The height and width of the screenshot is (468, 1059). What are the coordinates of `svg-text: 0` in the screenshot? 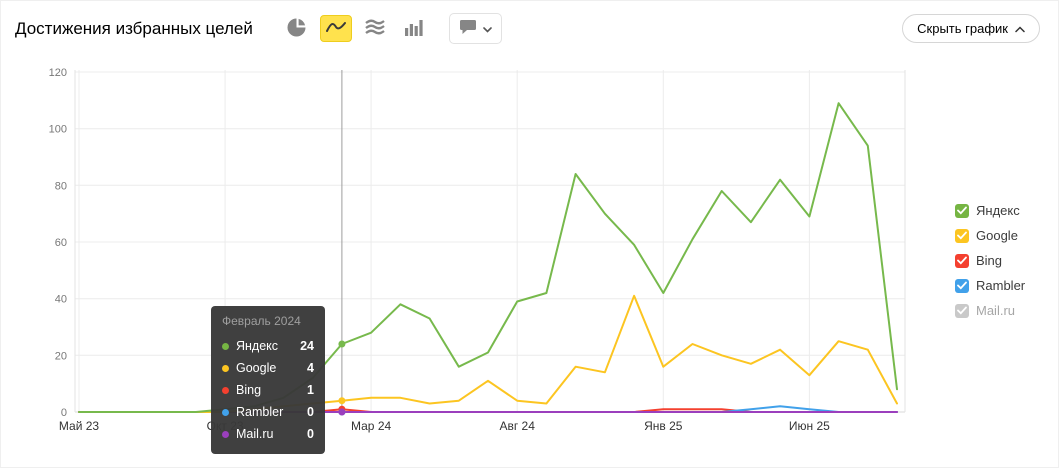 It's located at (64, 413).